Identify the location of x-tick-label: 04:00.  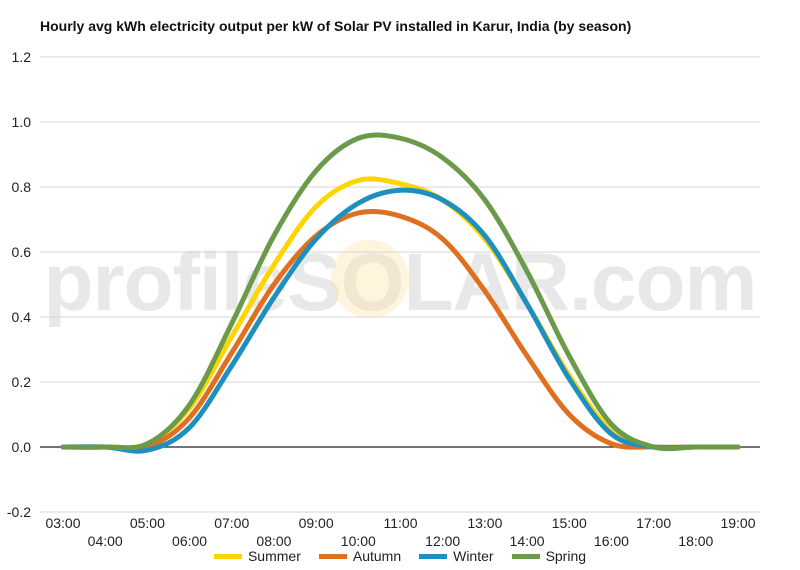
(105, 540).